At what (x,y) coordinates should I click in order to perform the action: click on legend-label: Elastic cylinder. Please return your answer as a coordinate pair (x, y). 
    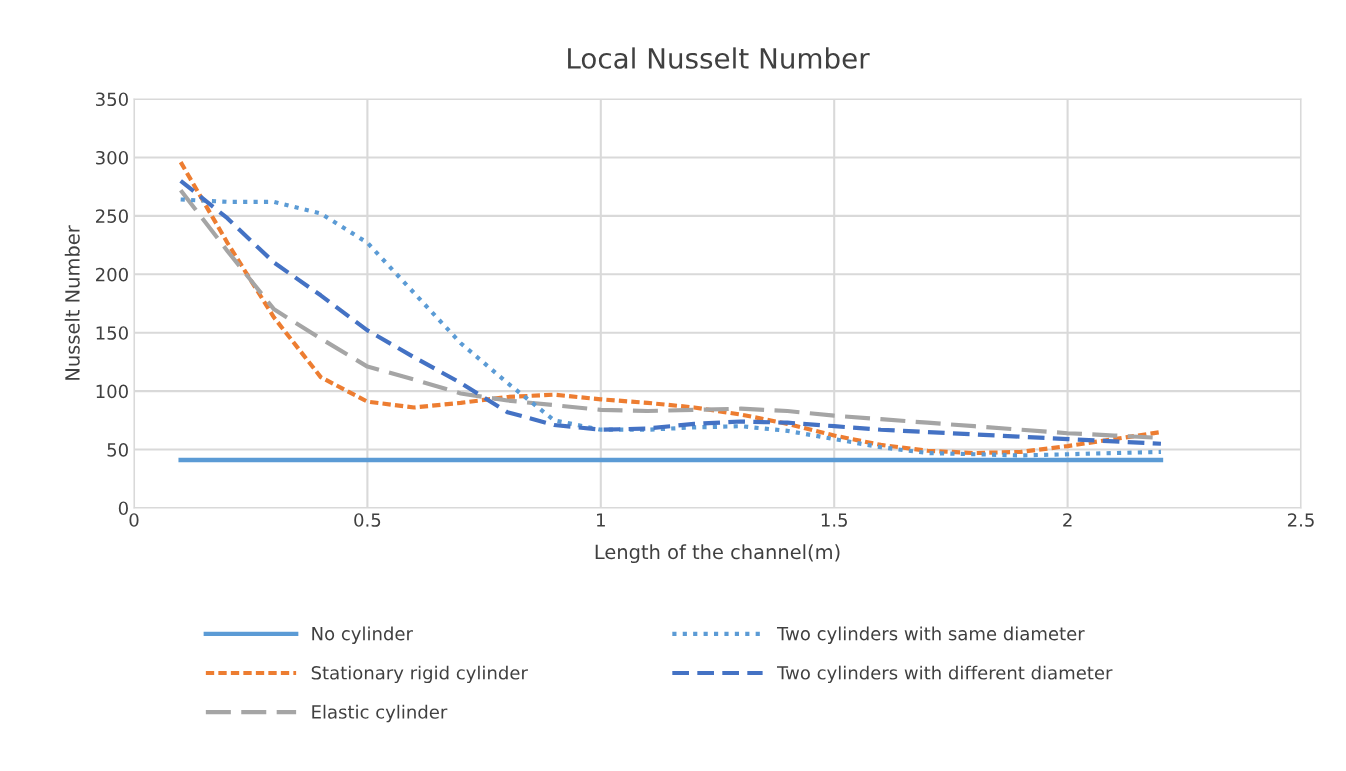
    Looking at the image, I should click on (380, 713).